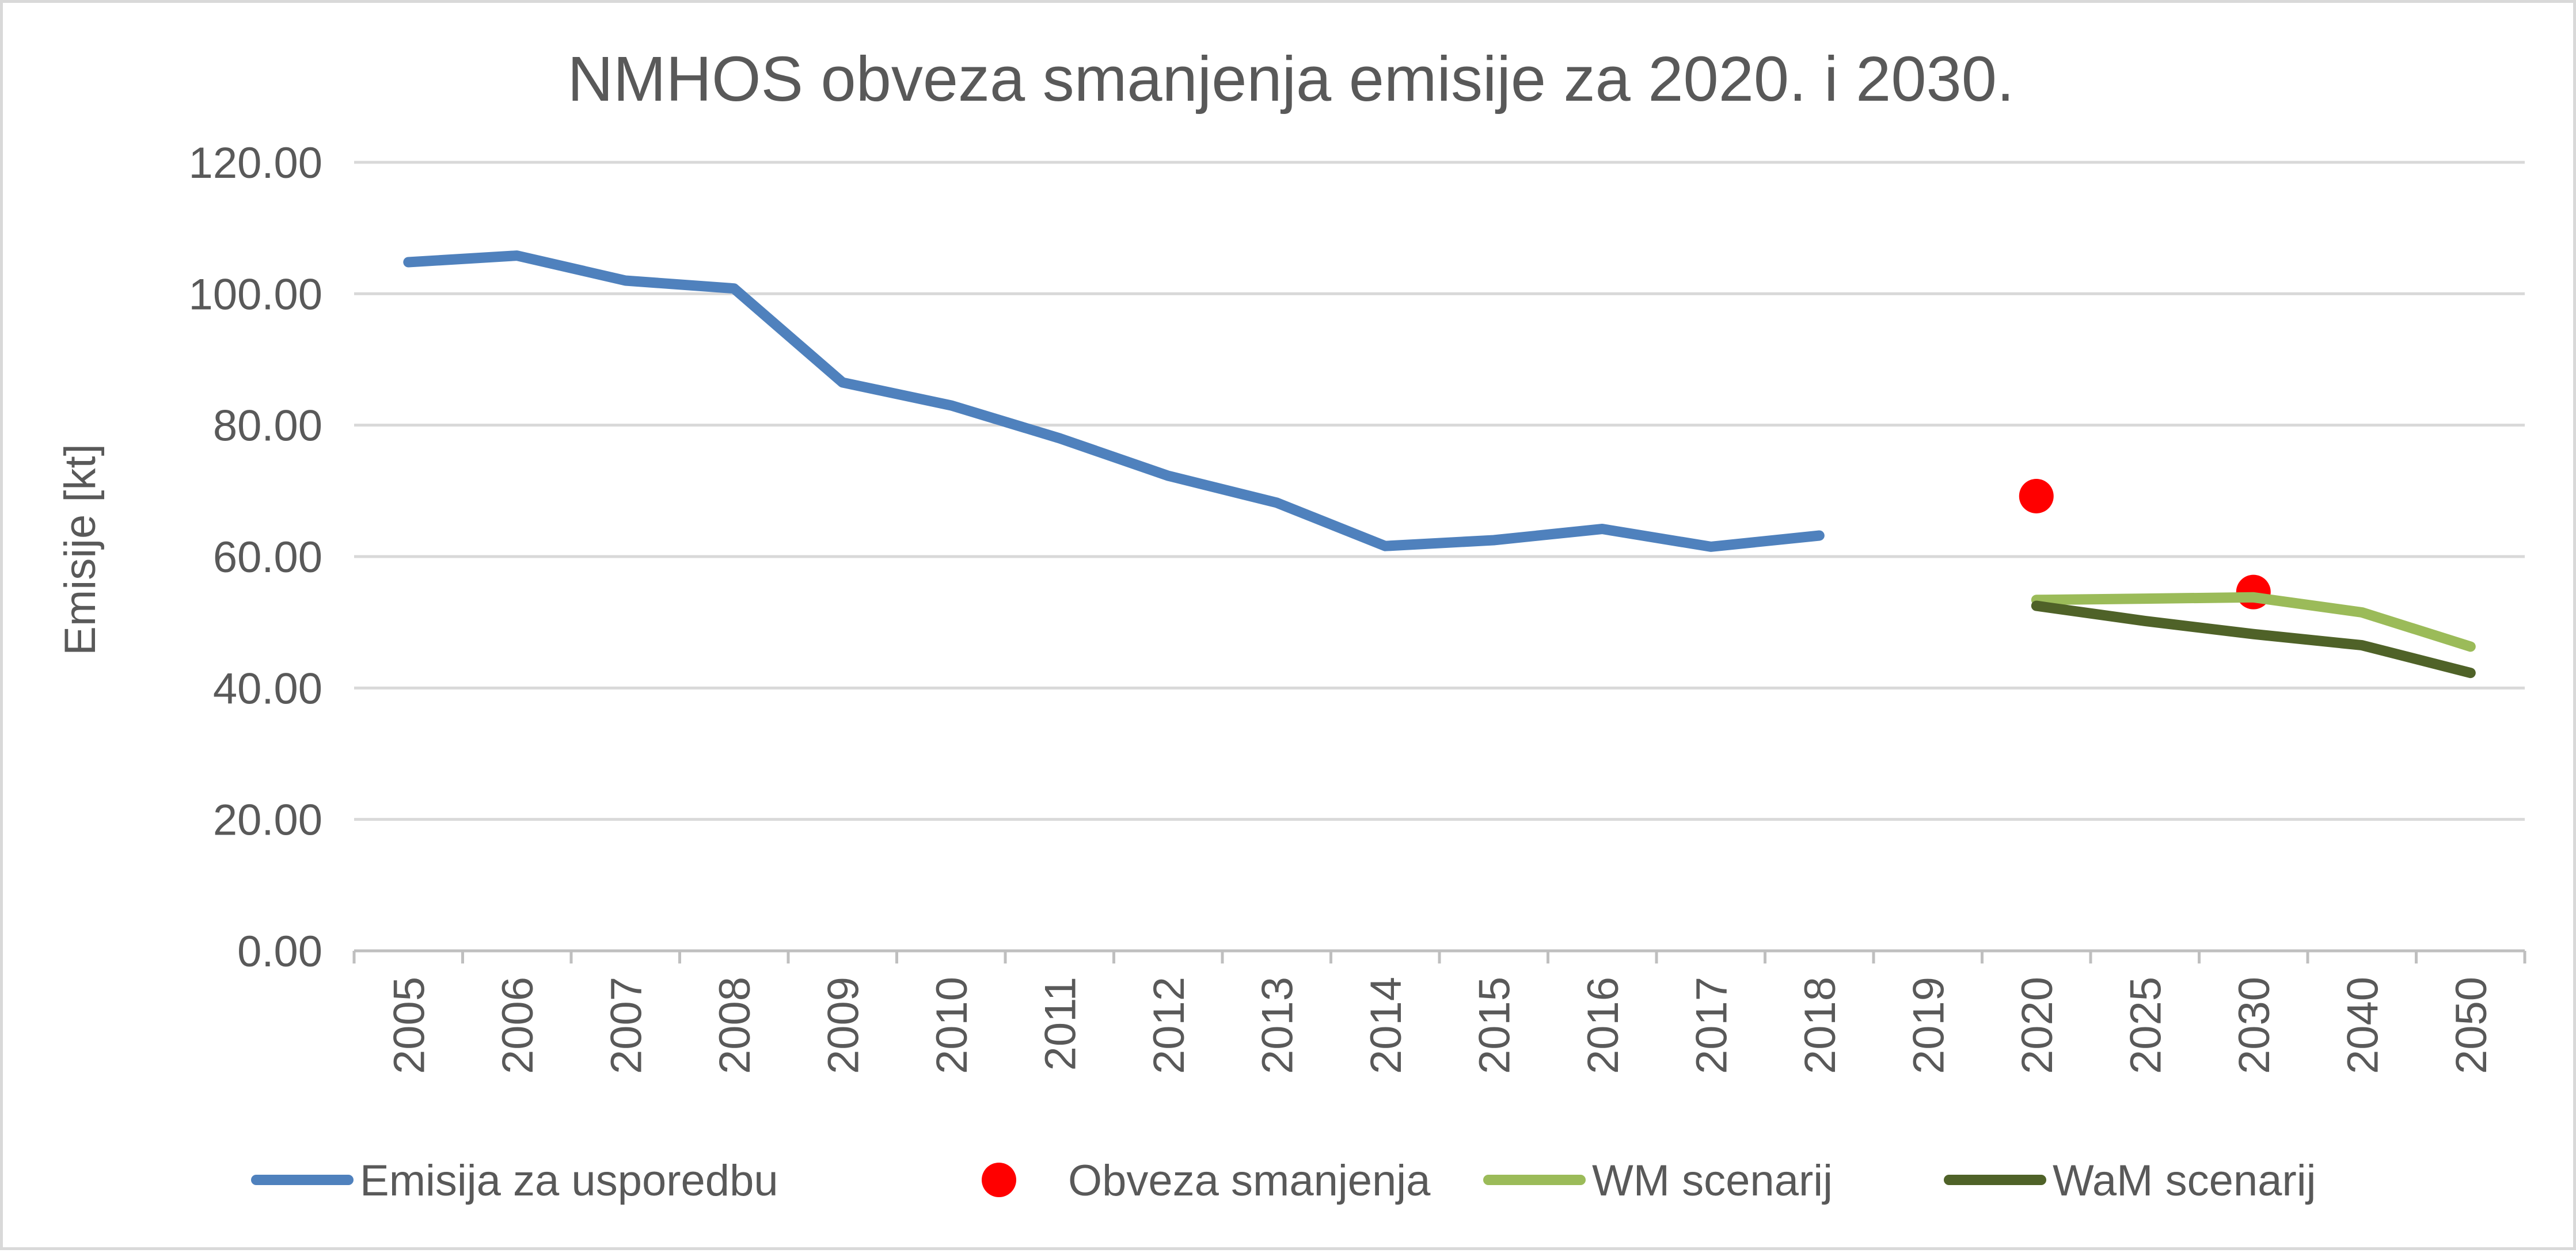  Describe the element at coordinates (2037, 496) in the screenshot. I see `data-point` at that location.